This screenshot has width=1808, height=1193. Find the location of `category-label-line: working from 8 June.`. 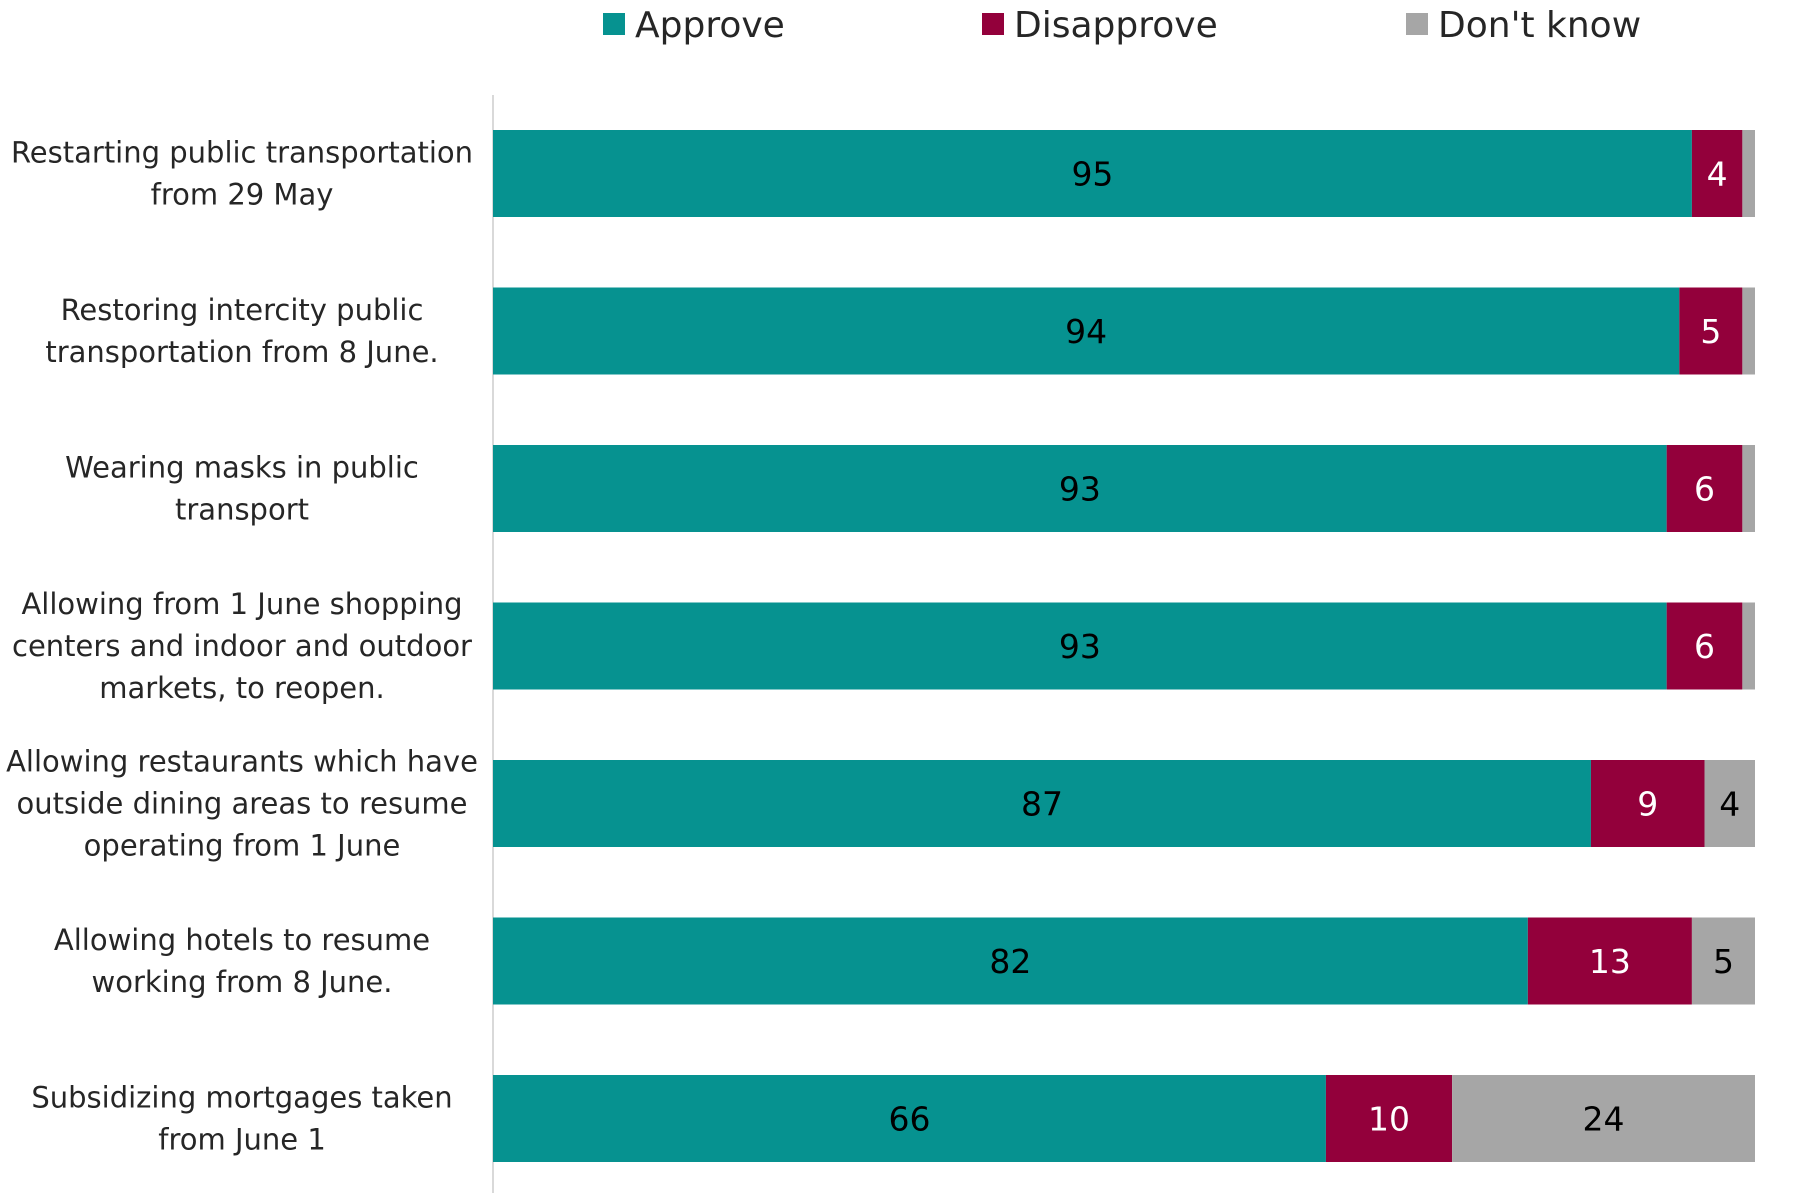

category-label-line: working from 8 June. is located at coordinates (242, 982).